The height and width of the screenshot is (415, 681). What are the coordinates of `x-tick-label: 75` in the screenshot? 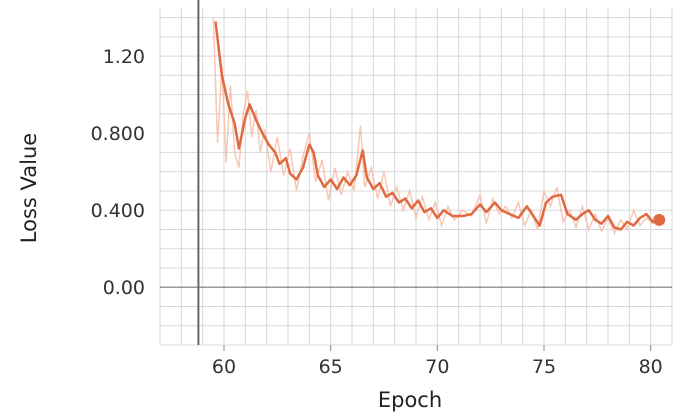 It's located at (544, 367).